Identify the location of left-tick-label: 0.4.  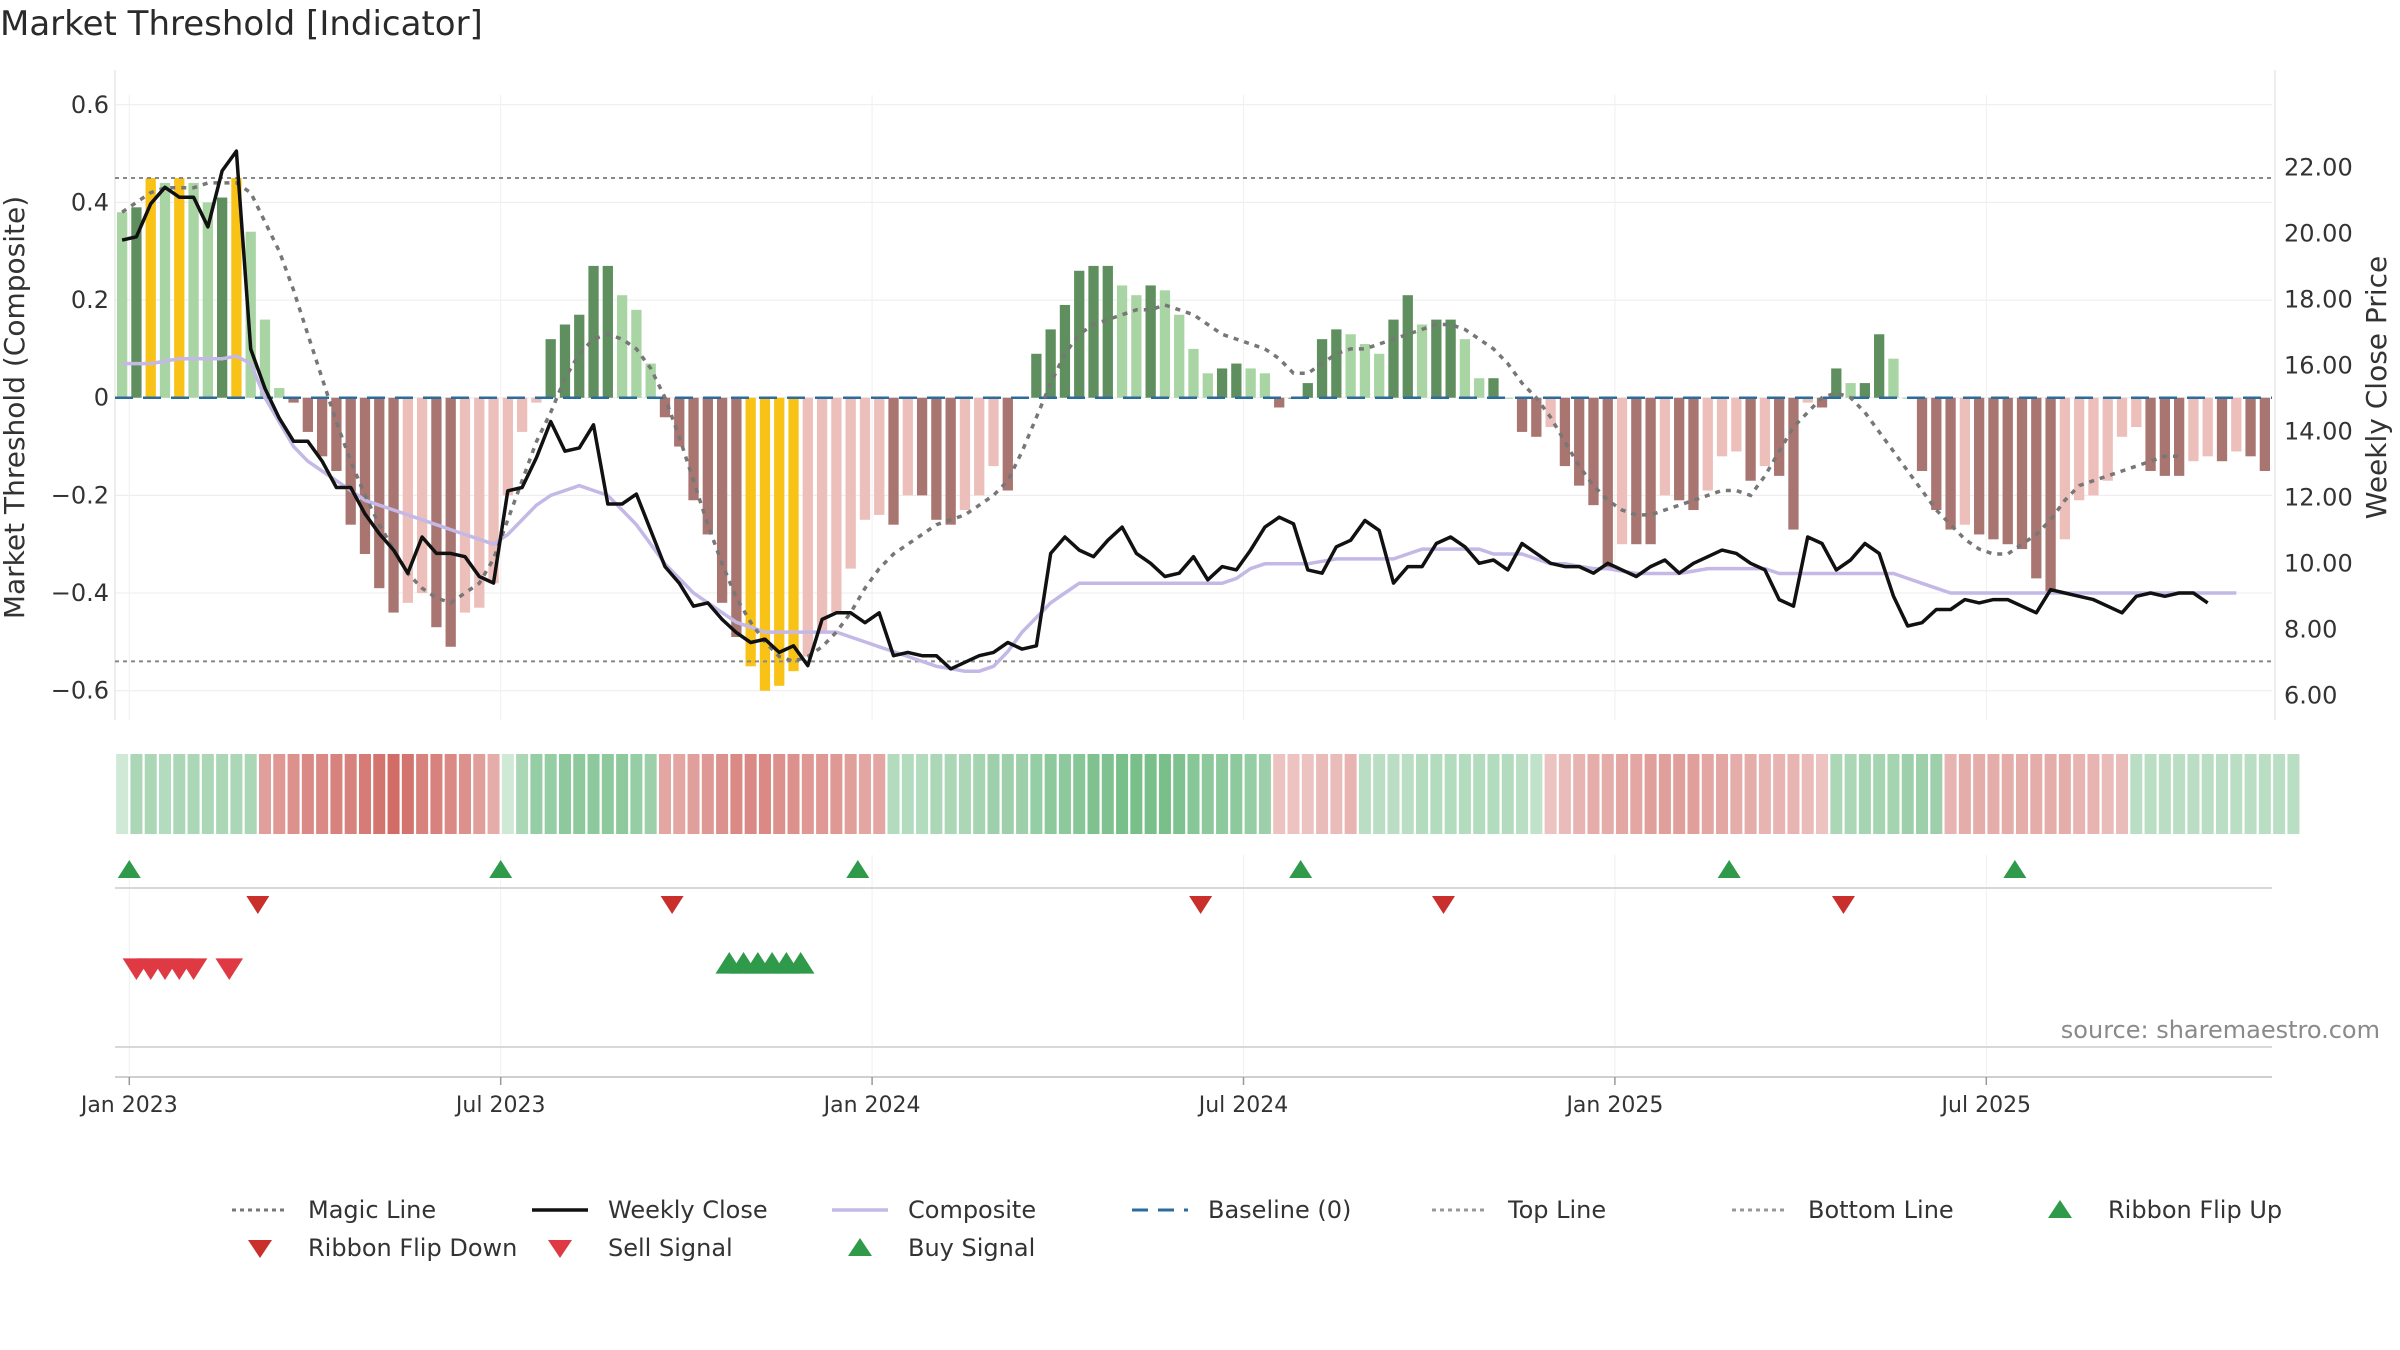
(90, 202).